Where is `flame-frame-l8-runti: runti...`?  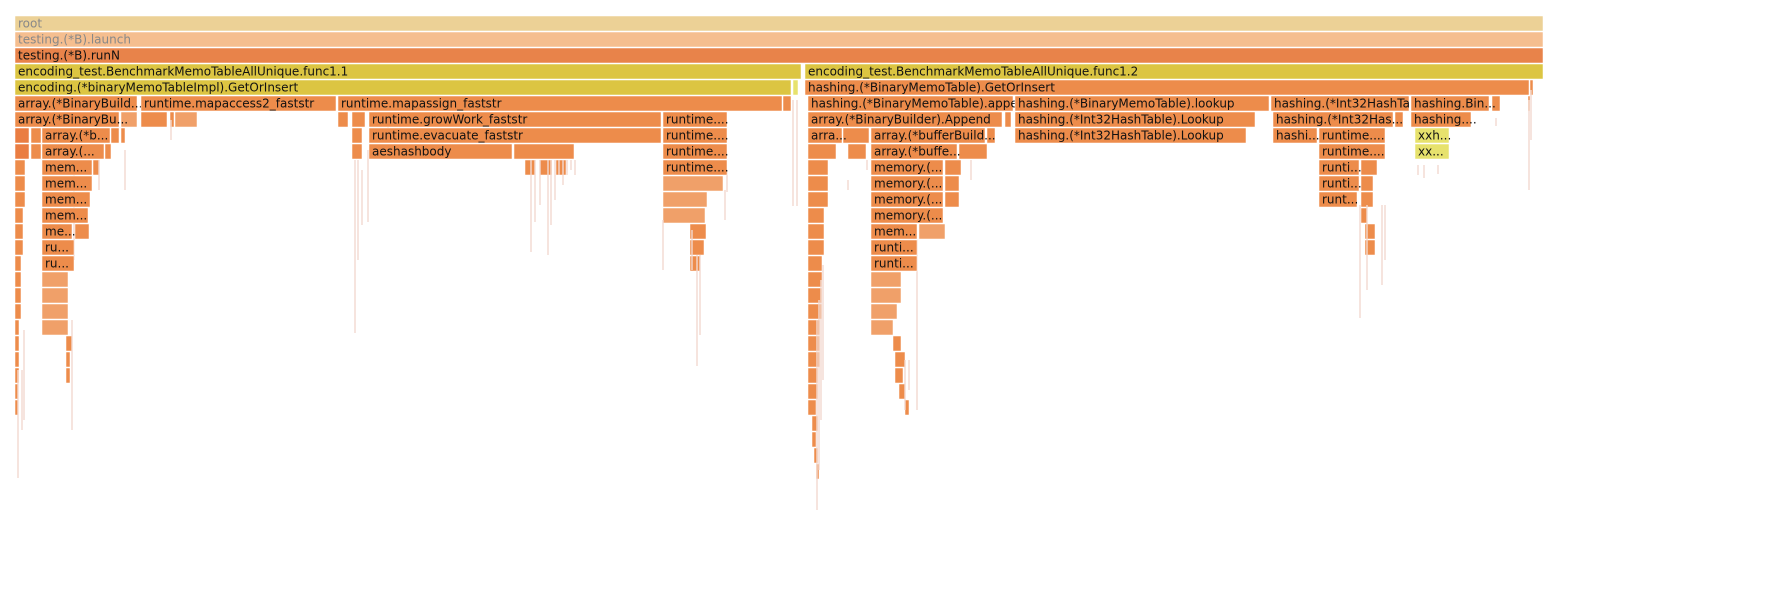
flame-frame-l8-runti: runti... is located at coordinates (1340, 167).